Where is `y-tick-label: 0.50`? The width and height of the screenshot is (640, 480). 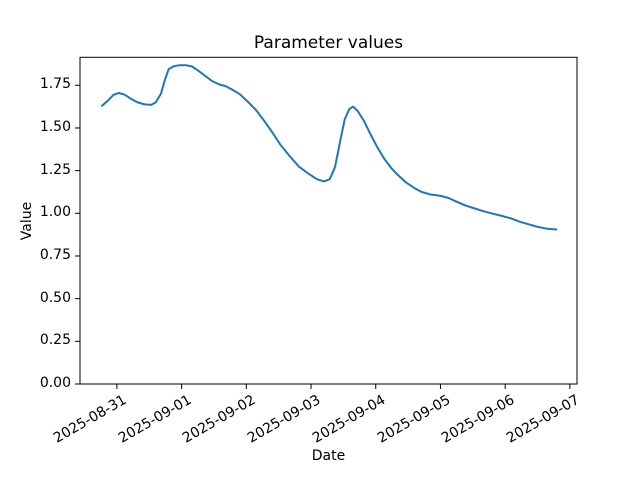 y-tick-label: 0.50 is located at coordinates (55, 297).